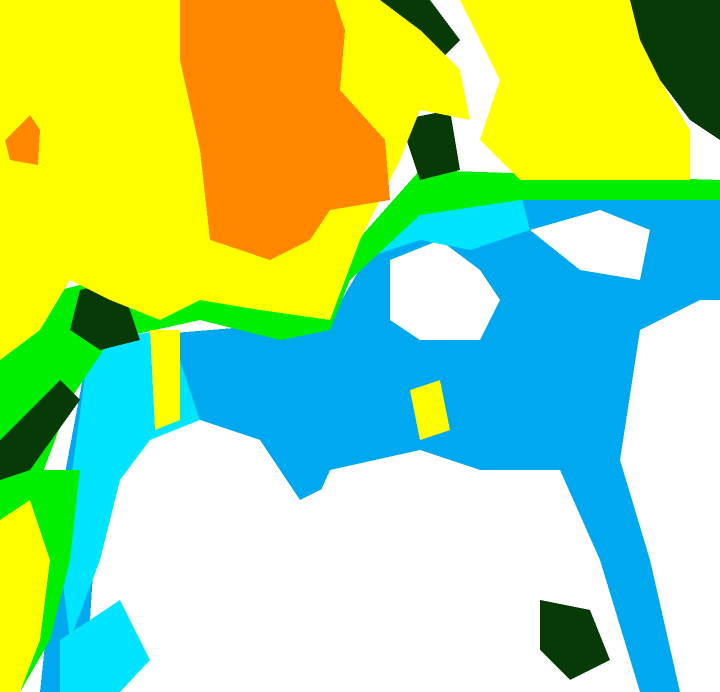  What do you see at coordinates (22, 140) in the screenshot?
I see `region-orange-west` at bounding box center [22, 140].